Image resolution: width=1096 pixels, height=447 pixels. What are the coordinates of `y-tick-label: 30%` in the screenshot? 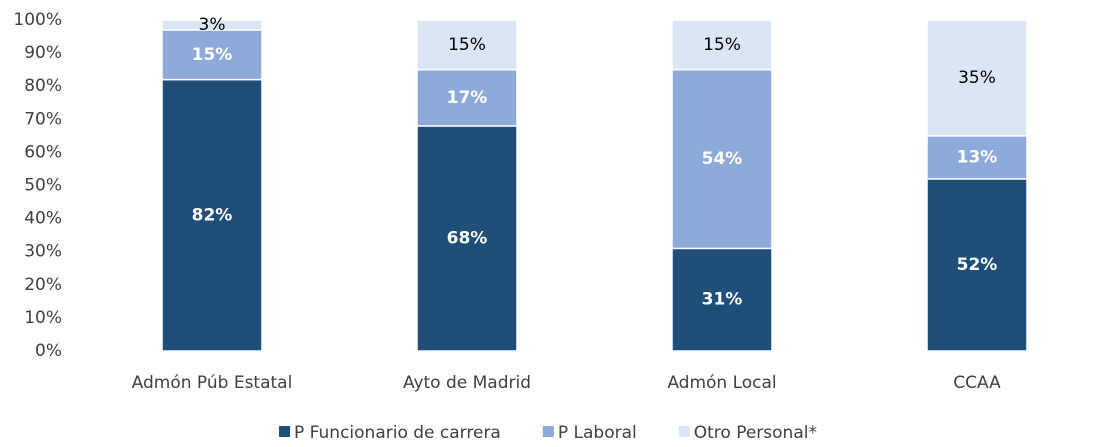 It's located at (43, 252).